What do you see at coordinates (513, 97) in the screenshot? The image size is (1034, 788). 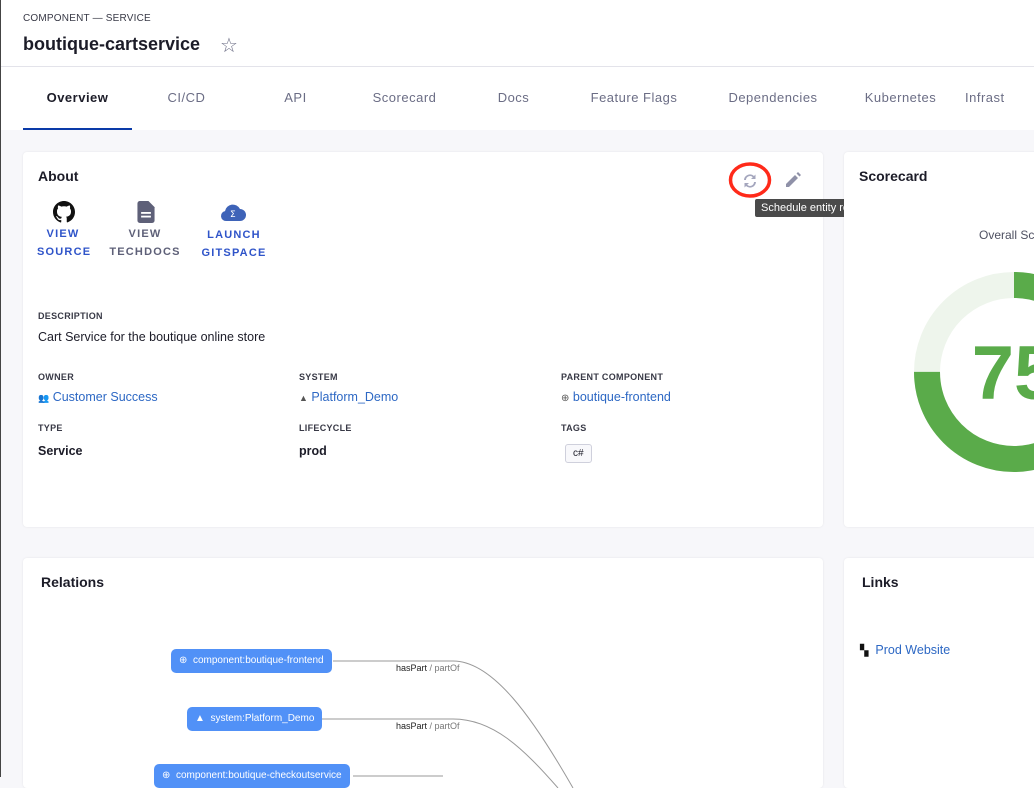 I see `tab-docs: Docs` at bounding box center [513, 97].